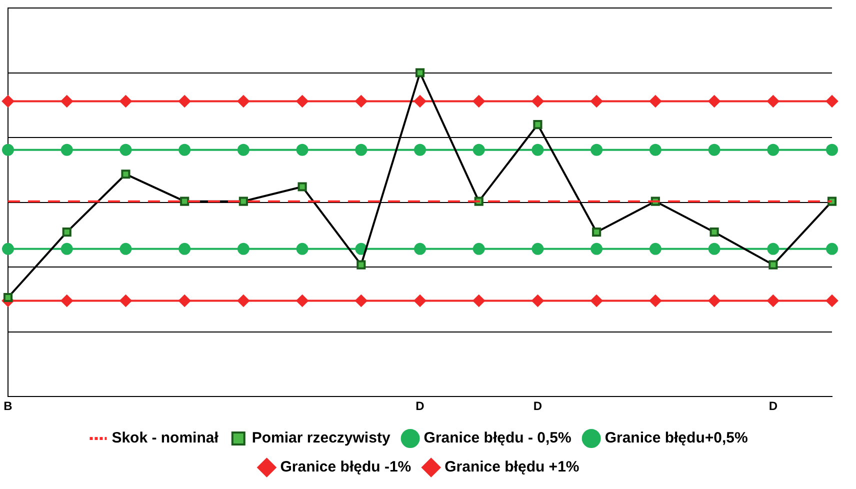 This screenshot has height=489, width=856. What do you see at coordinates (512, 467) in the screenshot?
I see `legend-label: Granice błędu +1%` at bounding box center [512, 467].